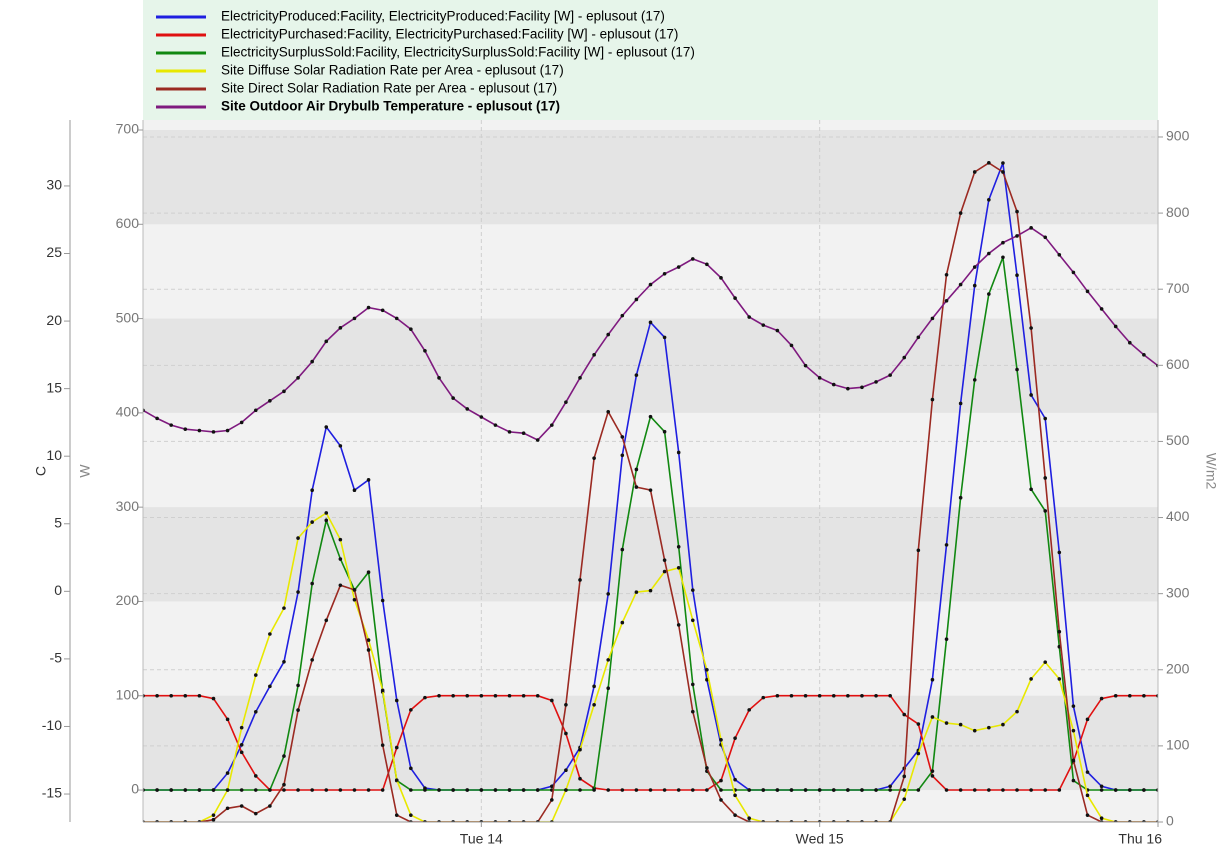  What do you see at coordinates (1178, 364) in the screenshot?
I see `y3-tick-label: 600` at bounding box center [1178, 364].